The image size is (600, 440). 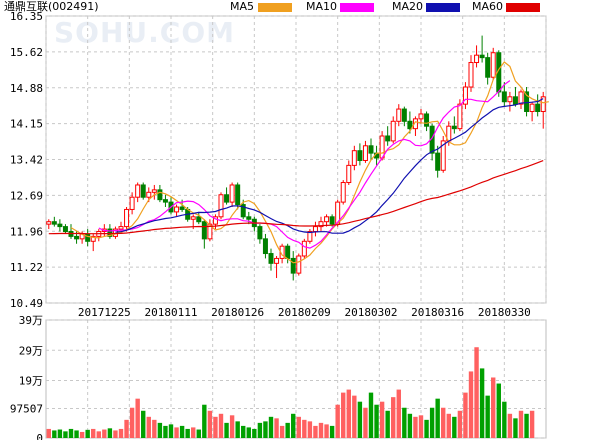 I want to click on legend-swatch-ma5, so click(x=275, y=7).